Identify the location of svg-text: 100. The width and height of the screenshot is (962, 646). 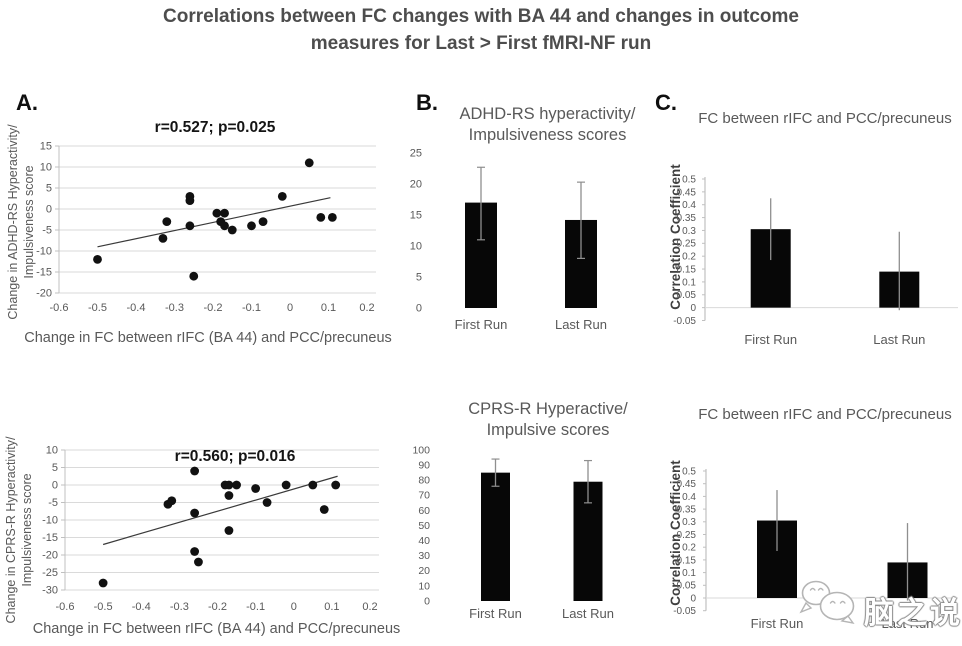
(421, 450).